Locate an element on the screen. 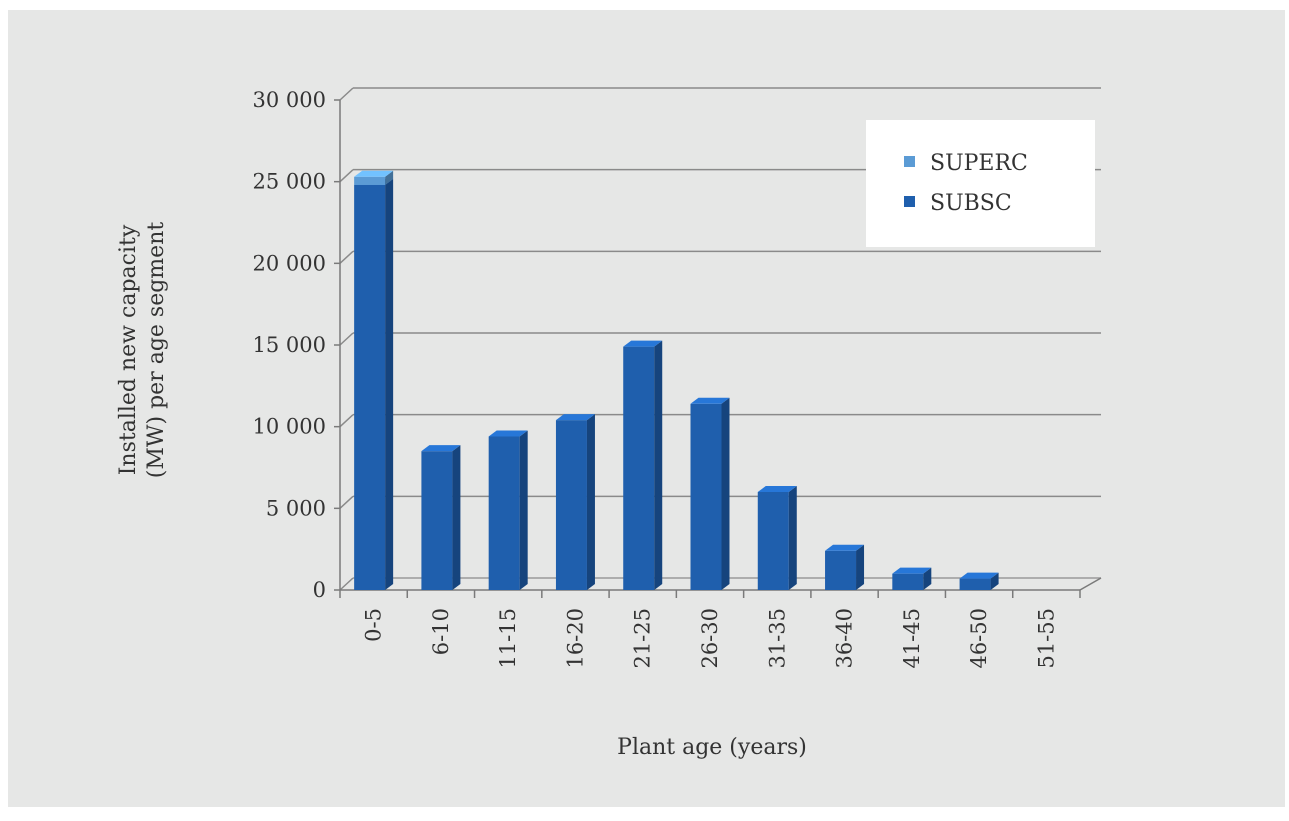 Image resolution: width=1289 pixels, height=821 pixels. x-tick-label: 0-5 is located at coordinates (374, 625).